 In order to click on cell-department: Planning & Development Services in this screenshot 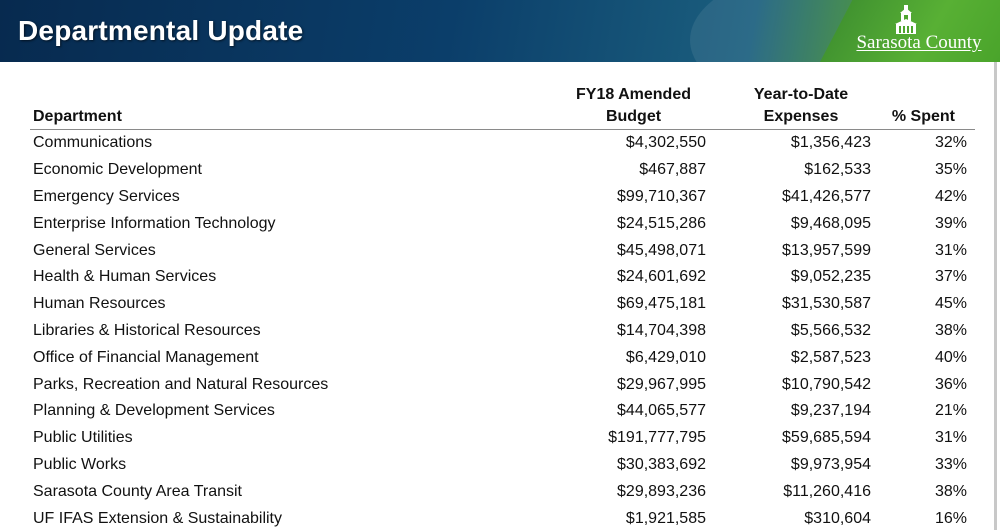, I will do `click(154, 411)`.